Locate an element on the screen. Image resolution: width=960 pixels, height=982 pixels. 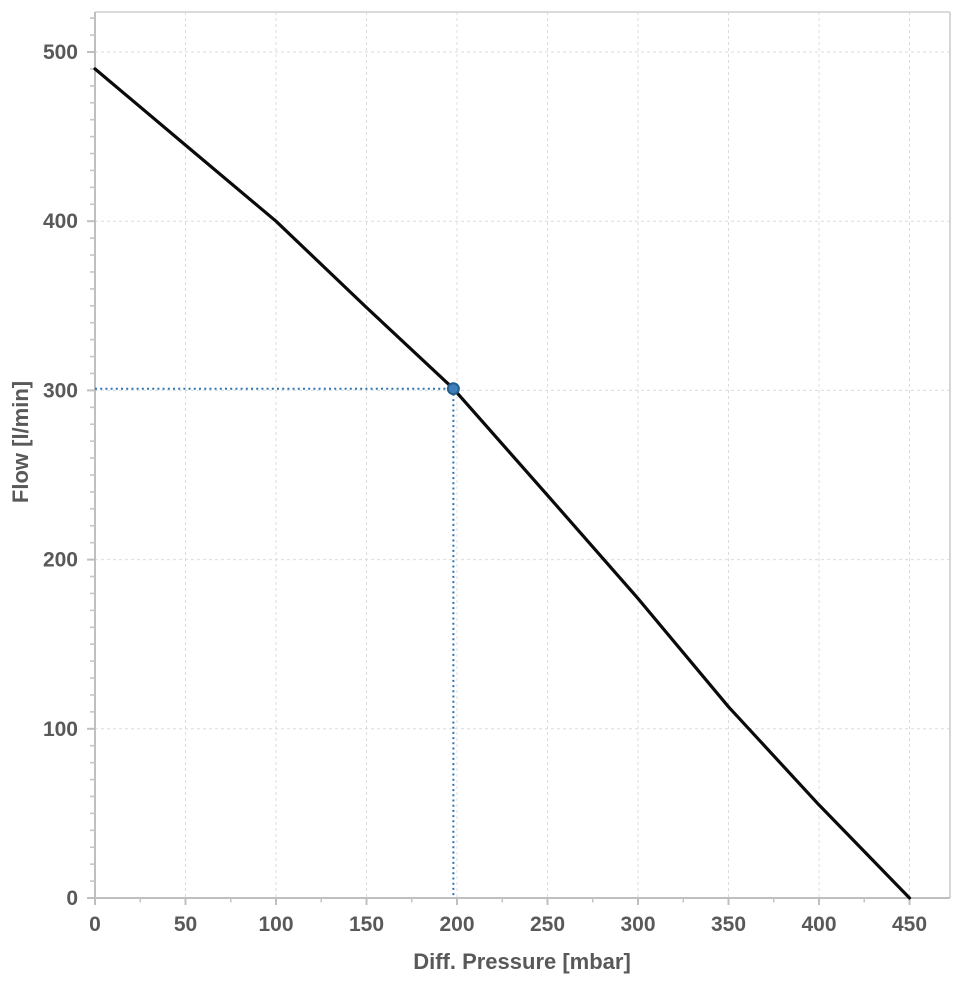
x-tick-label: 450 is located at coordinates (909, 924).